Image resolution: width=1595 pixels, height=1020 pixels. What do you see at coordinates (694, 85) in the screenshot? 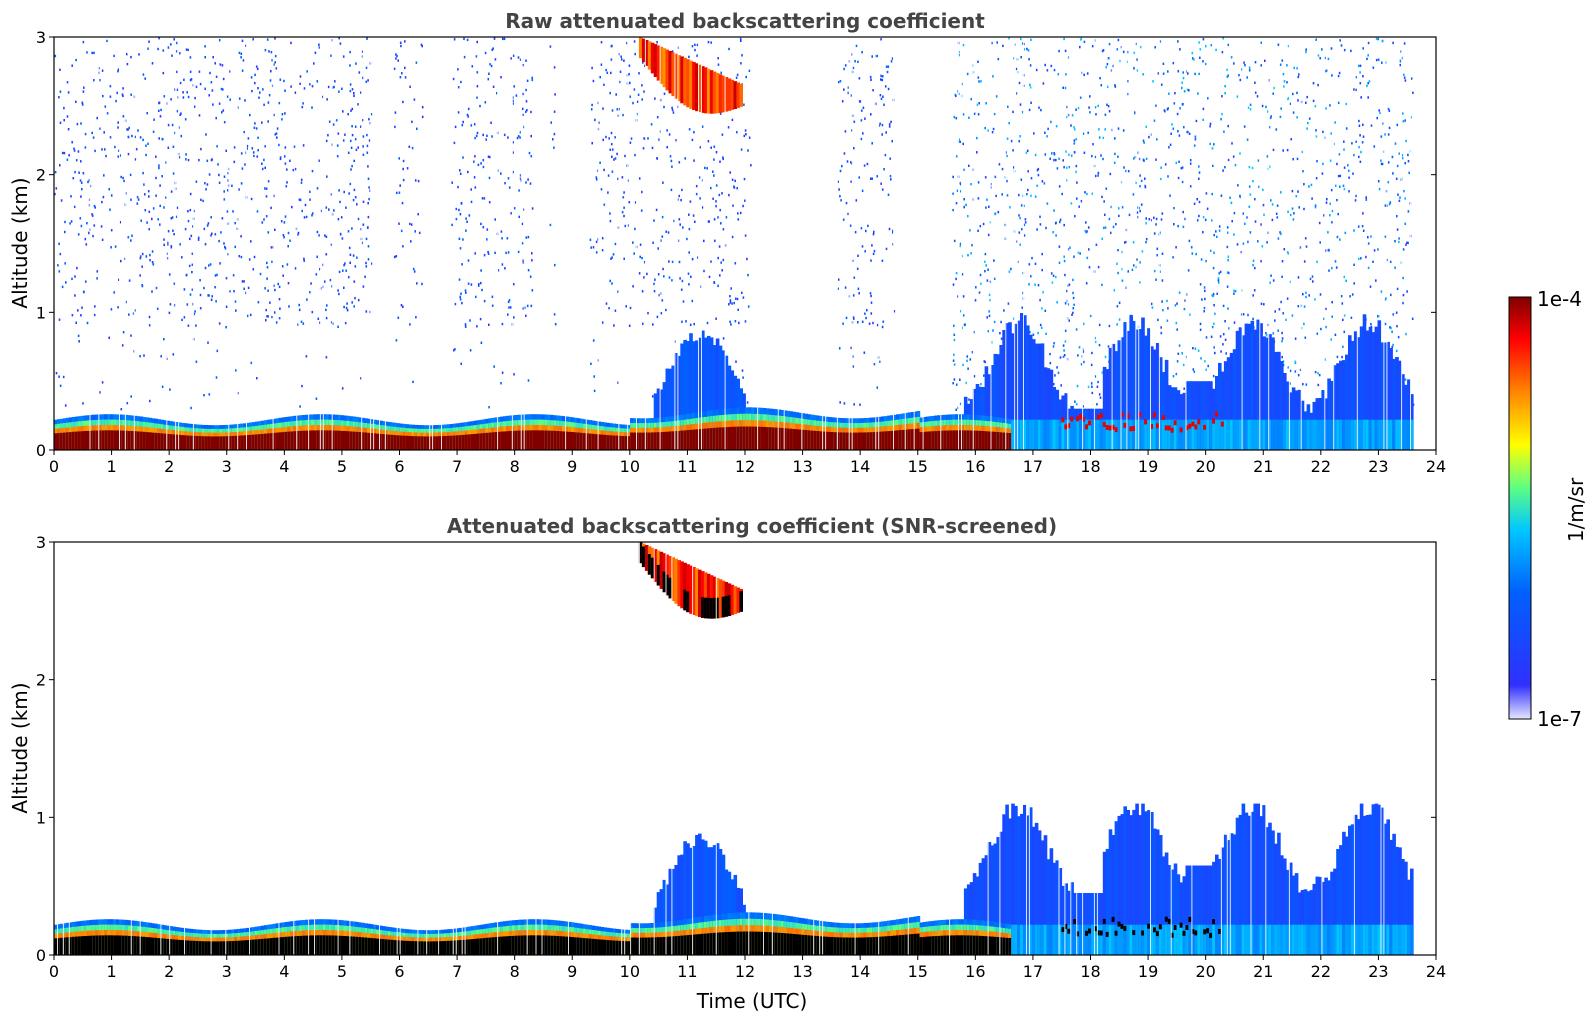
I see `cloud-cell` at bounding box center [694, 85].